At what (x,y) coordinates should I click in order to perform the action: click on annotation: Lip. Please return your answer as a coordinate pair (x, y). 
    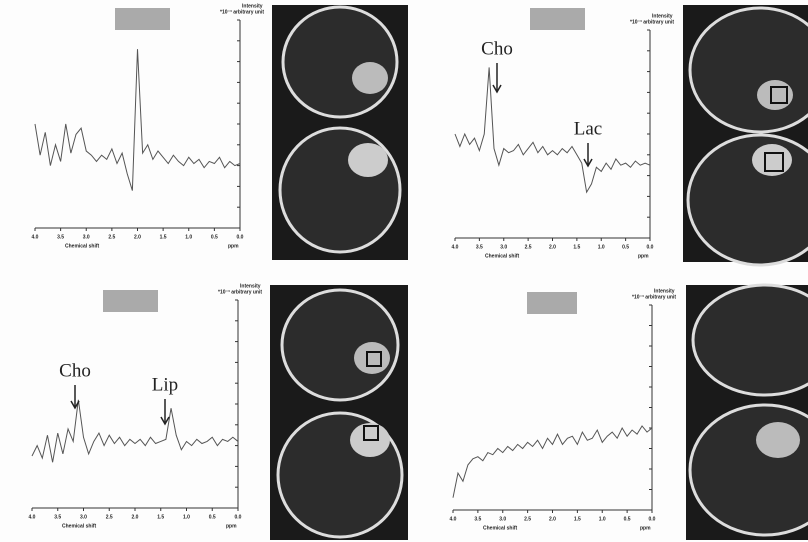
    Looking at the image, I should click on (165, 384).